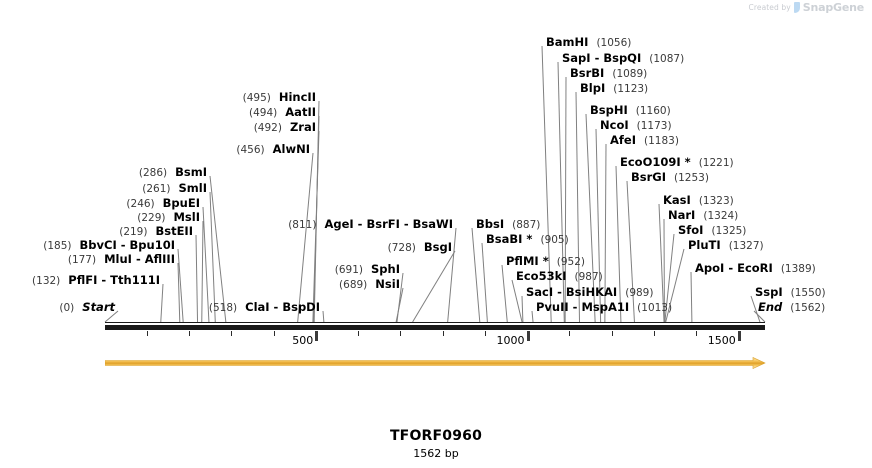  Describe the element at coordinates (650, 162) in the screenshot. I see `enzyme-name: EcoO109I` at that location.